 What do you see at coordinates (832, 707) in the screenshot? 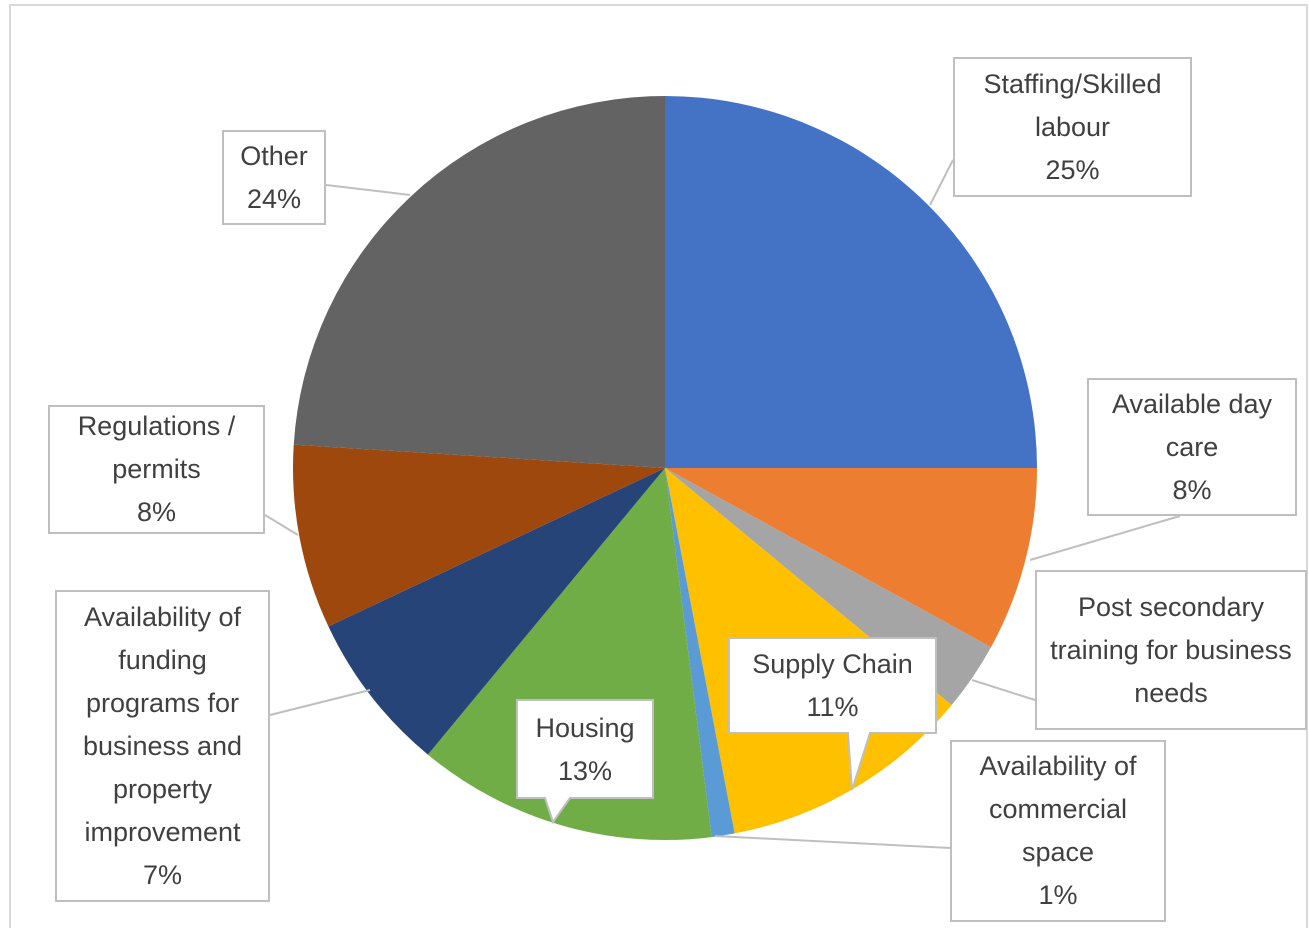
I see `value-label: 11%` at bounding box center [832, 707].